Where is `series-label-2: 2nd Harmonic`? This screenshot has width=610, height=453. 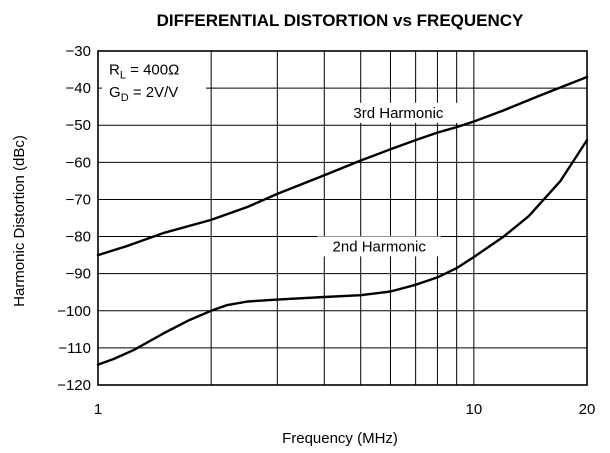
series-label-2: 2nd Harmonic is located at coordinates (380, 246).